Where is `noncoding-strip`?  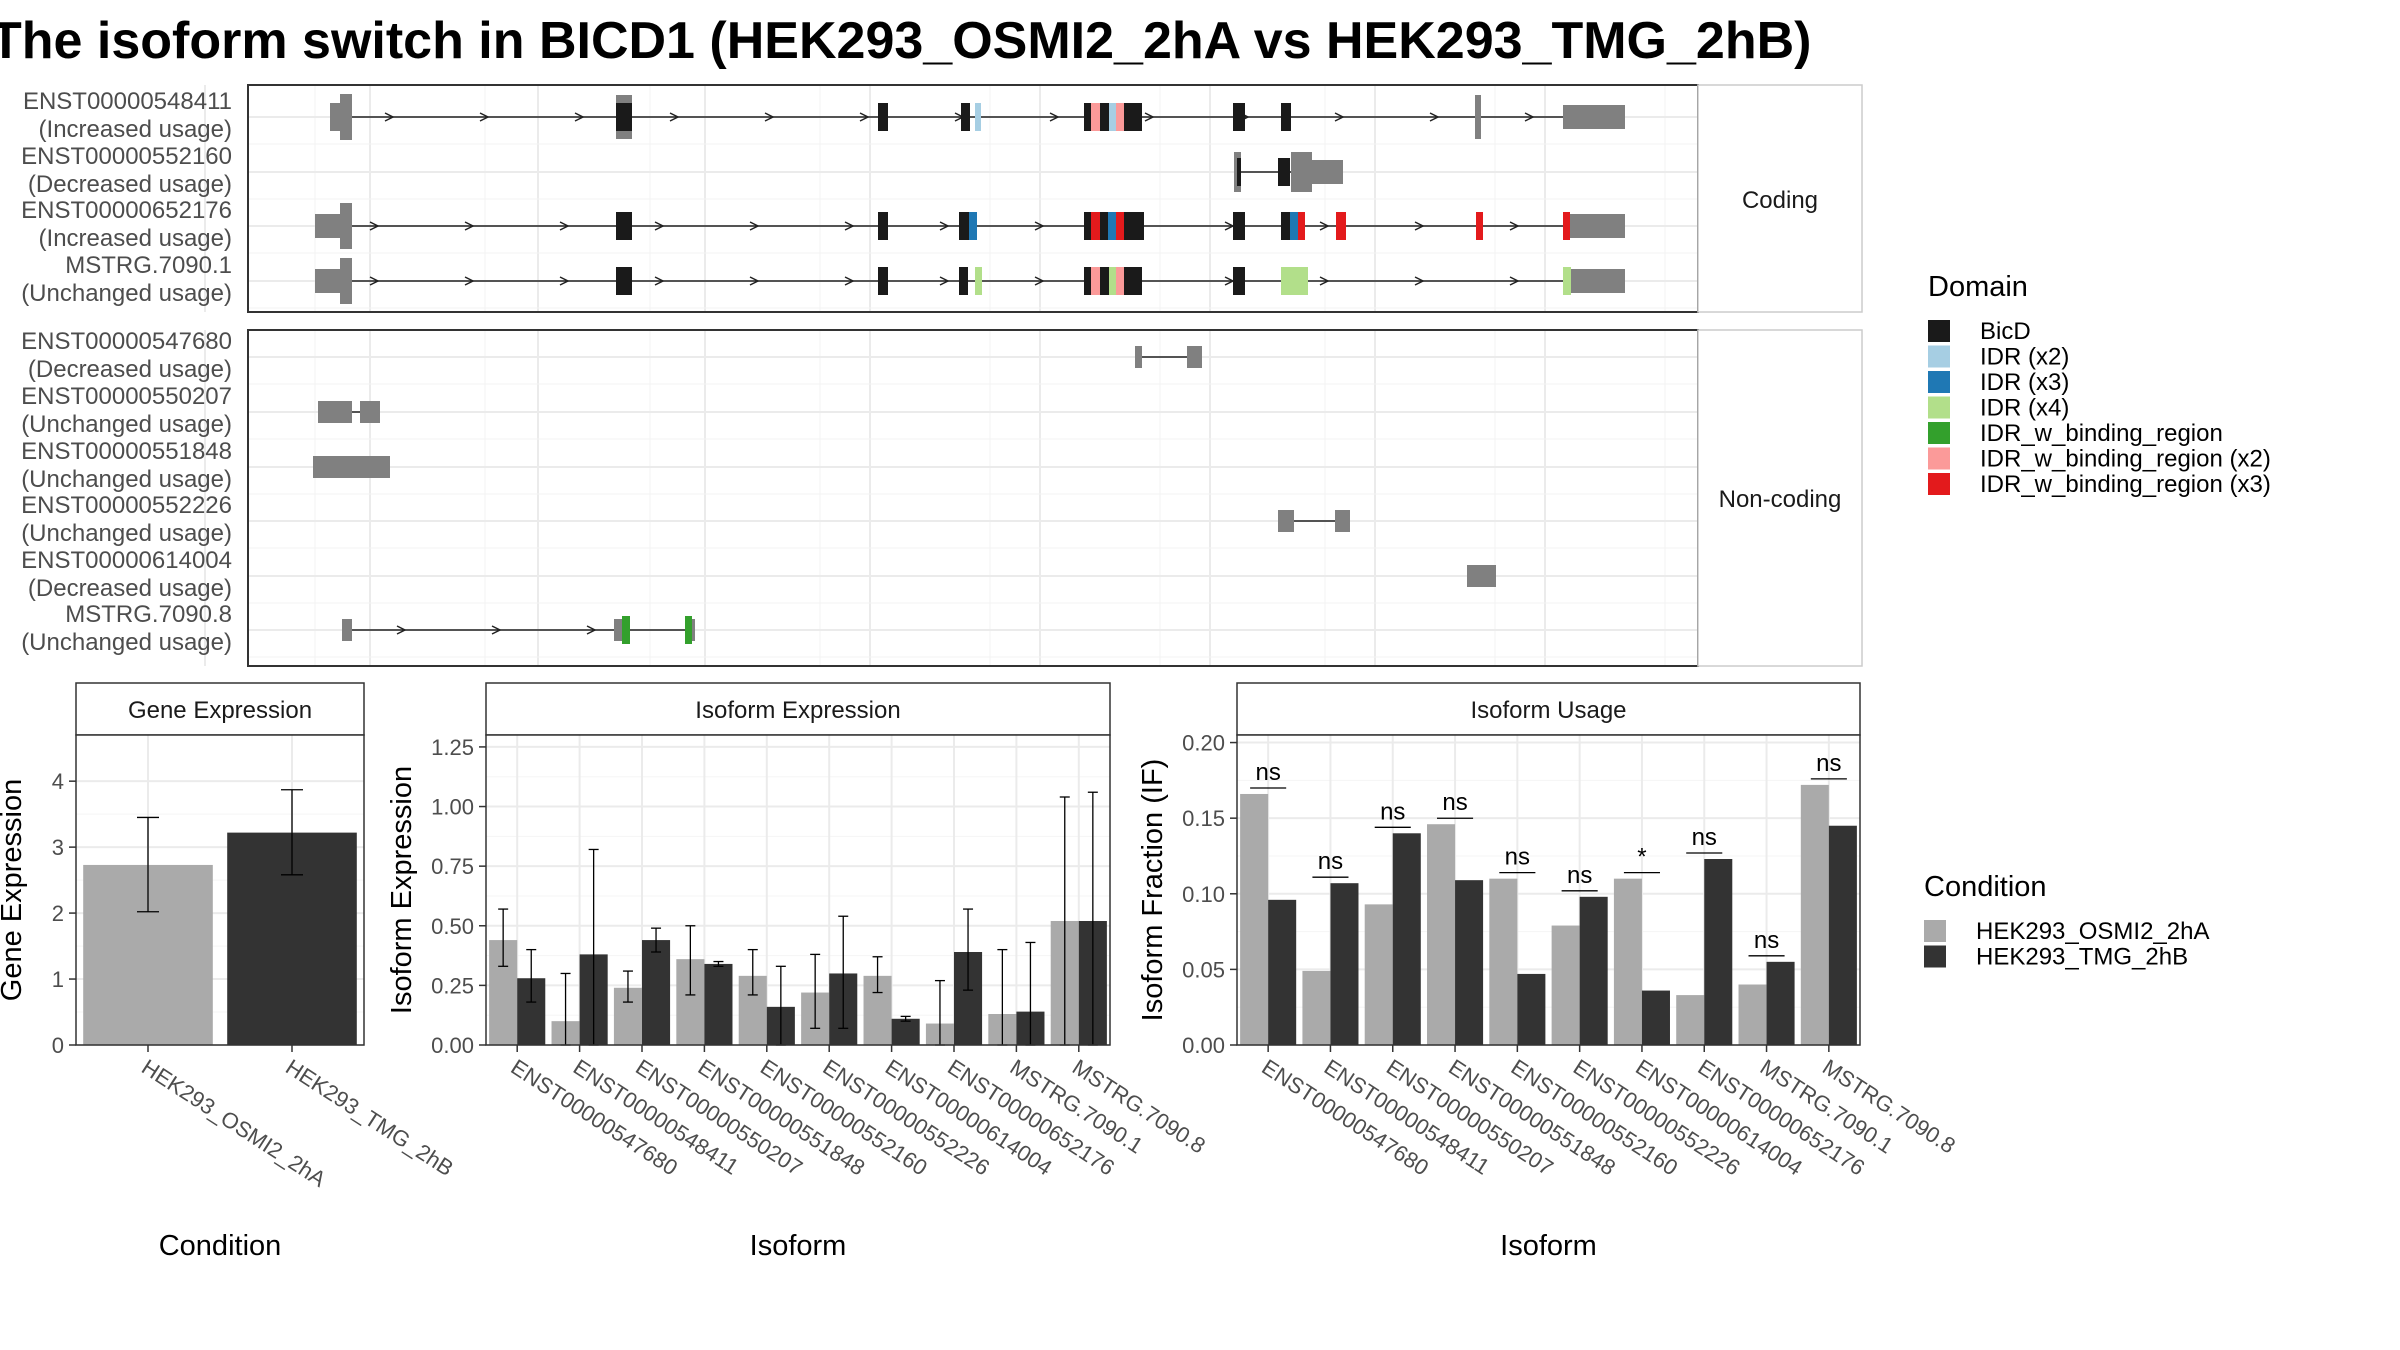
noncoding-strip is located at coordinates (1780, 498).